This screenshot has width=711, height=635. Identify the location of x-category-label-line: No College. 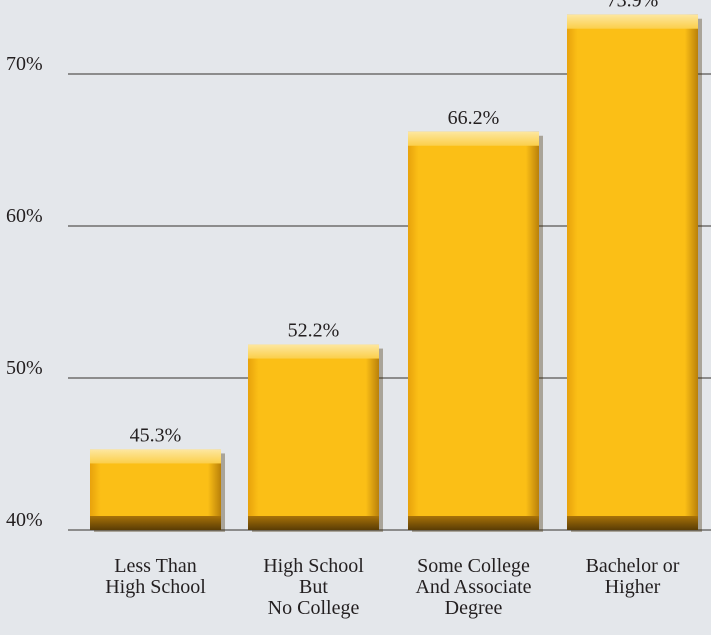
(314, 608).